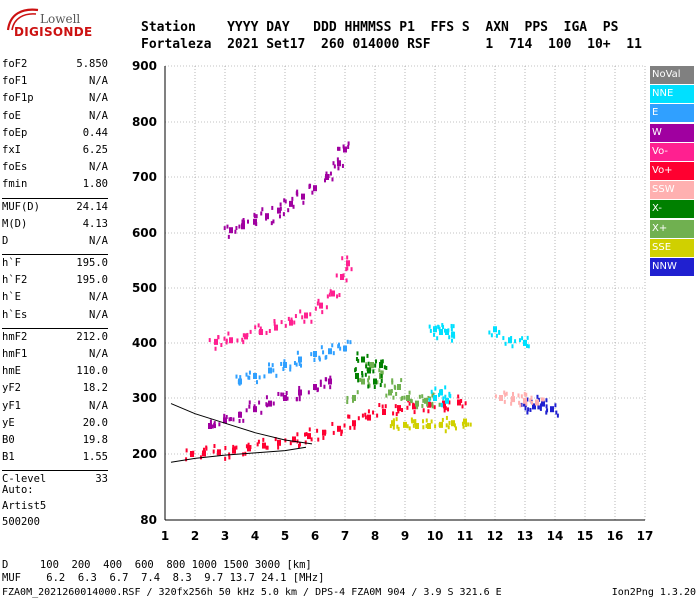  Describe the element at coordinates (15, 132) in the screenshot. I see `parameter-label: foEp` at that location.